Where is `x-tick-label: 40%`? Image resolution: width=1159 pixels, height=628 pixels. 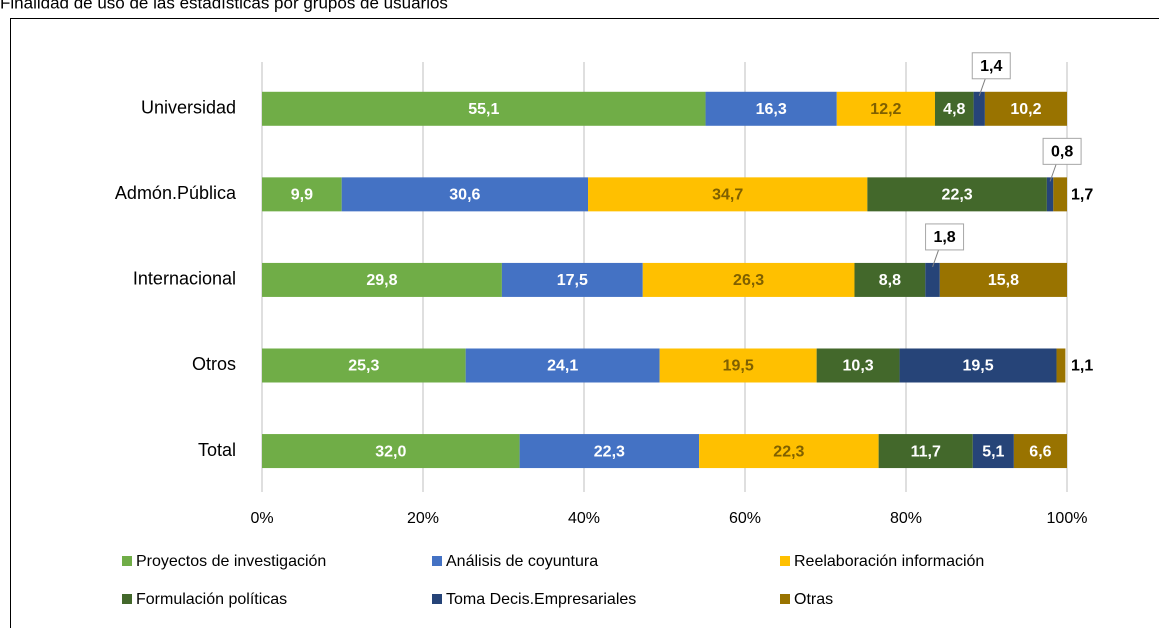 x-tick-label: 40% is located at coordinates (584, 518).